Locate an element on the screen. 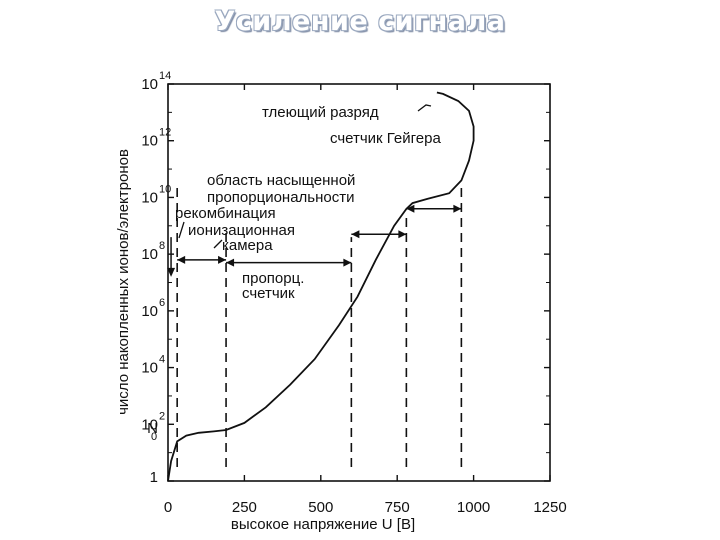  y-tick-base: 1 is located at coordinates (154, 477).